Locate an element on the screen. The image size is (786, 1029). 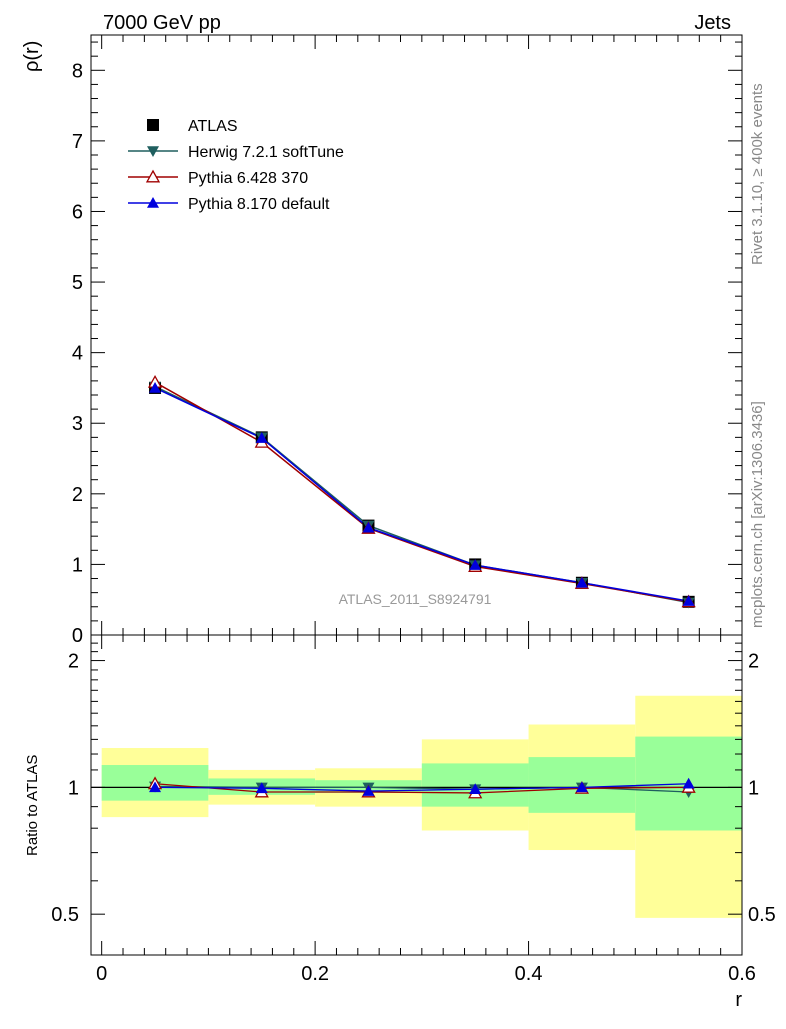
ratio-y-tick-label-right: 2 is located at coordinates (753, 662).